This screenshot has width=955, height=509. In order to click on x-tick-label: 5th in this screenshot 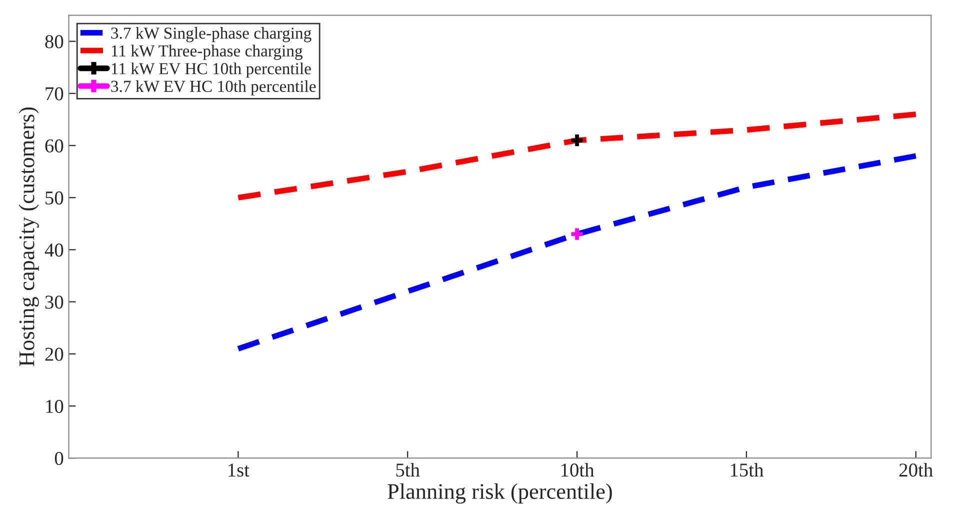, I will do `click(408, 469)`.